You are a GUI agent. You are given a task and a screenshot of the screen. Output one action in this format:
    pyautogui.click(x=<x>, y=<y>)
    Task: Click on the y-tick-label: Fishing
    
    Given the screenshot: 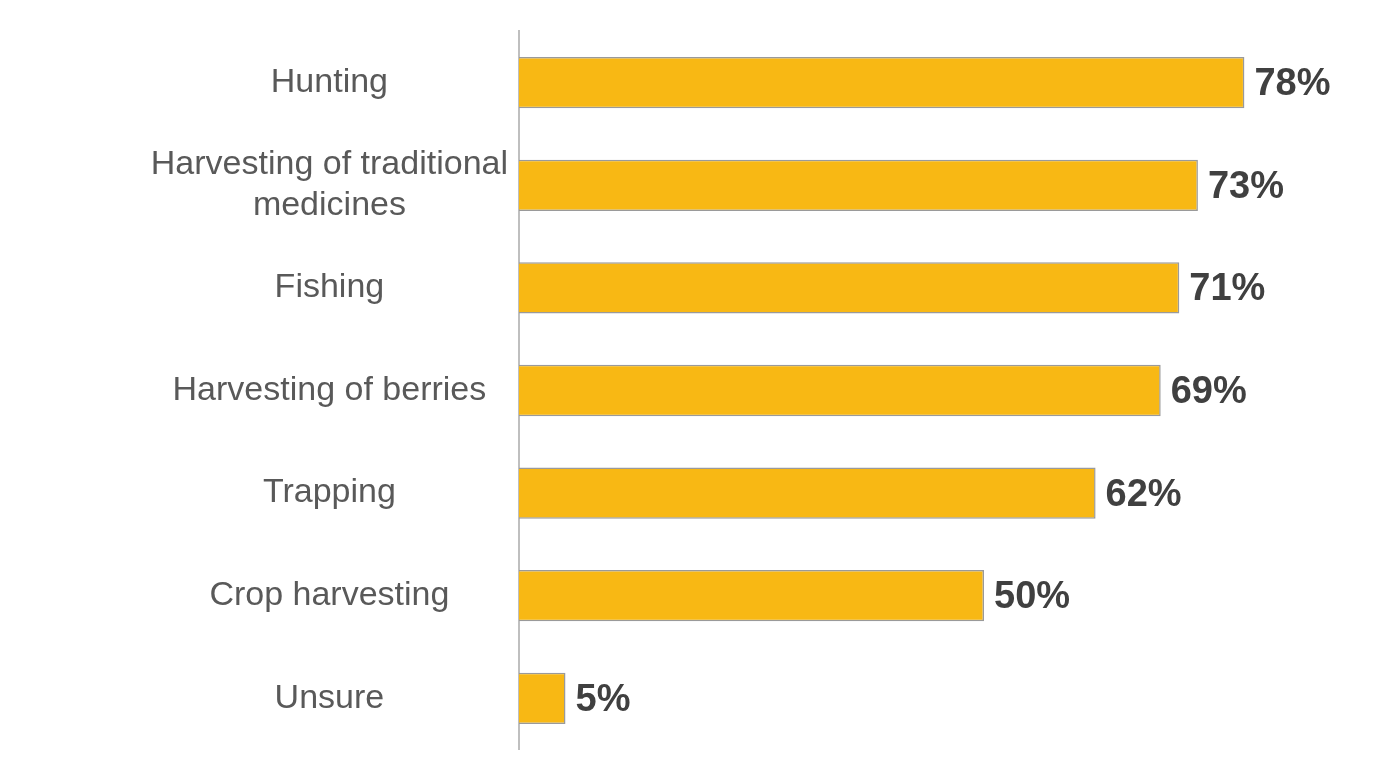 What is the action you would take?
    pyautogui.click(x=329, y=285)
    